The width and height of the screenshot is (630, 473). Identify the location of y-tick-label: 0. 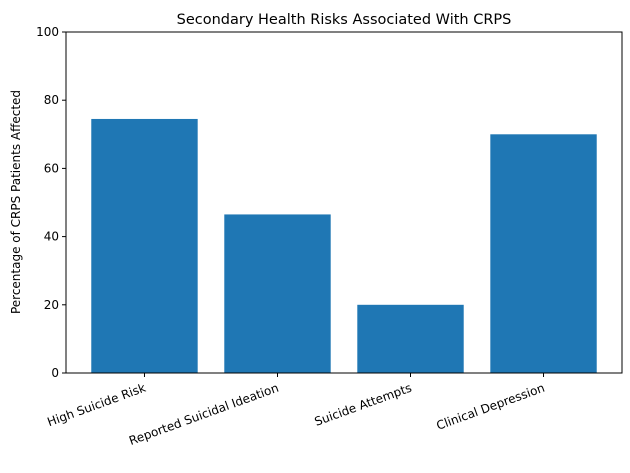
(55, 373).